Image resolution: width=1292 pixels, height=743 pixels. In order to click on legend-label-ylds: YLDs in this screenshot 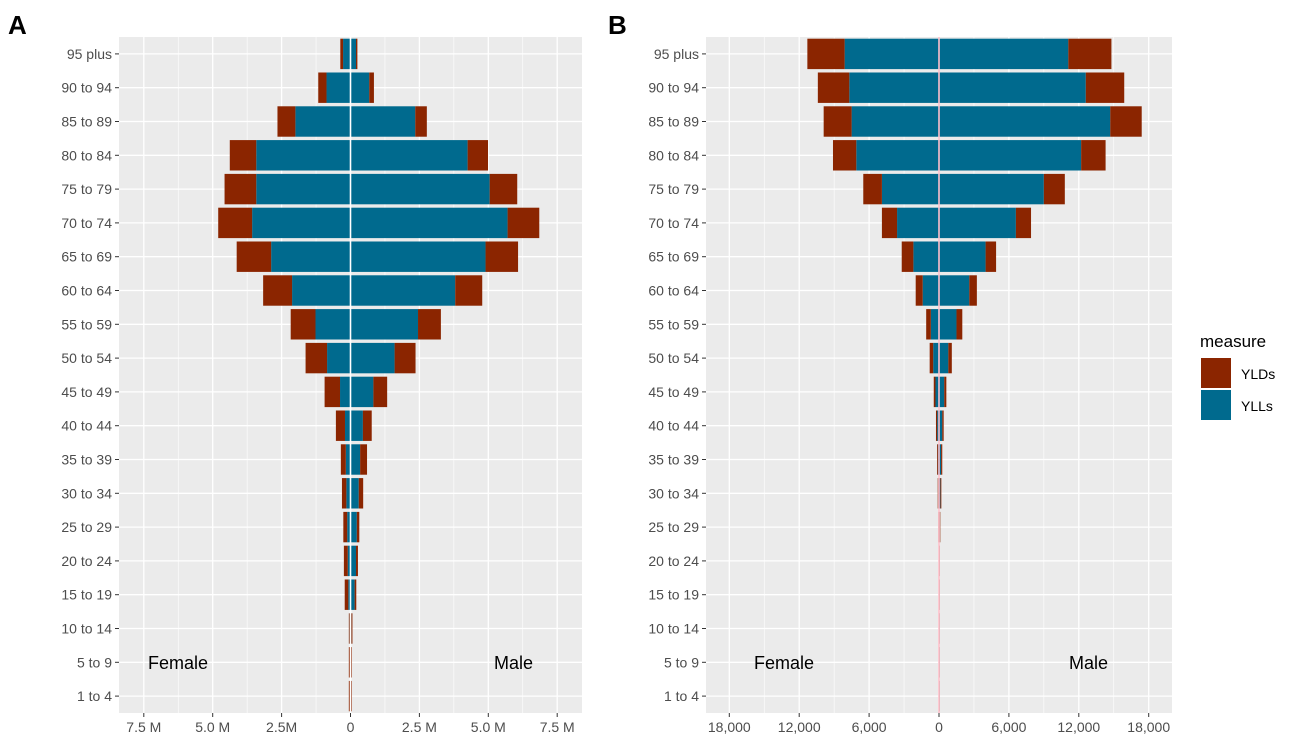, I will do `click(1258, 374)`.